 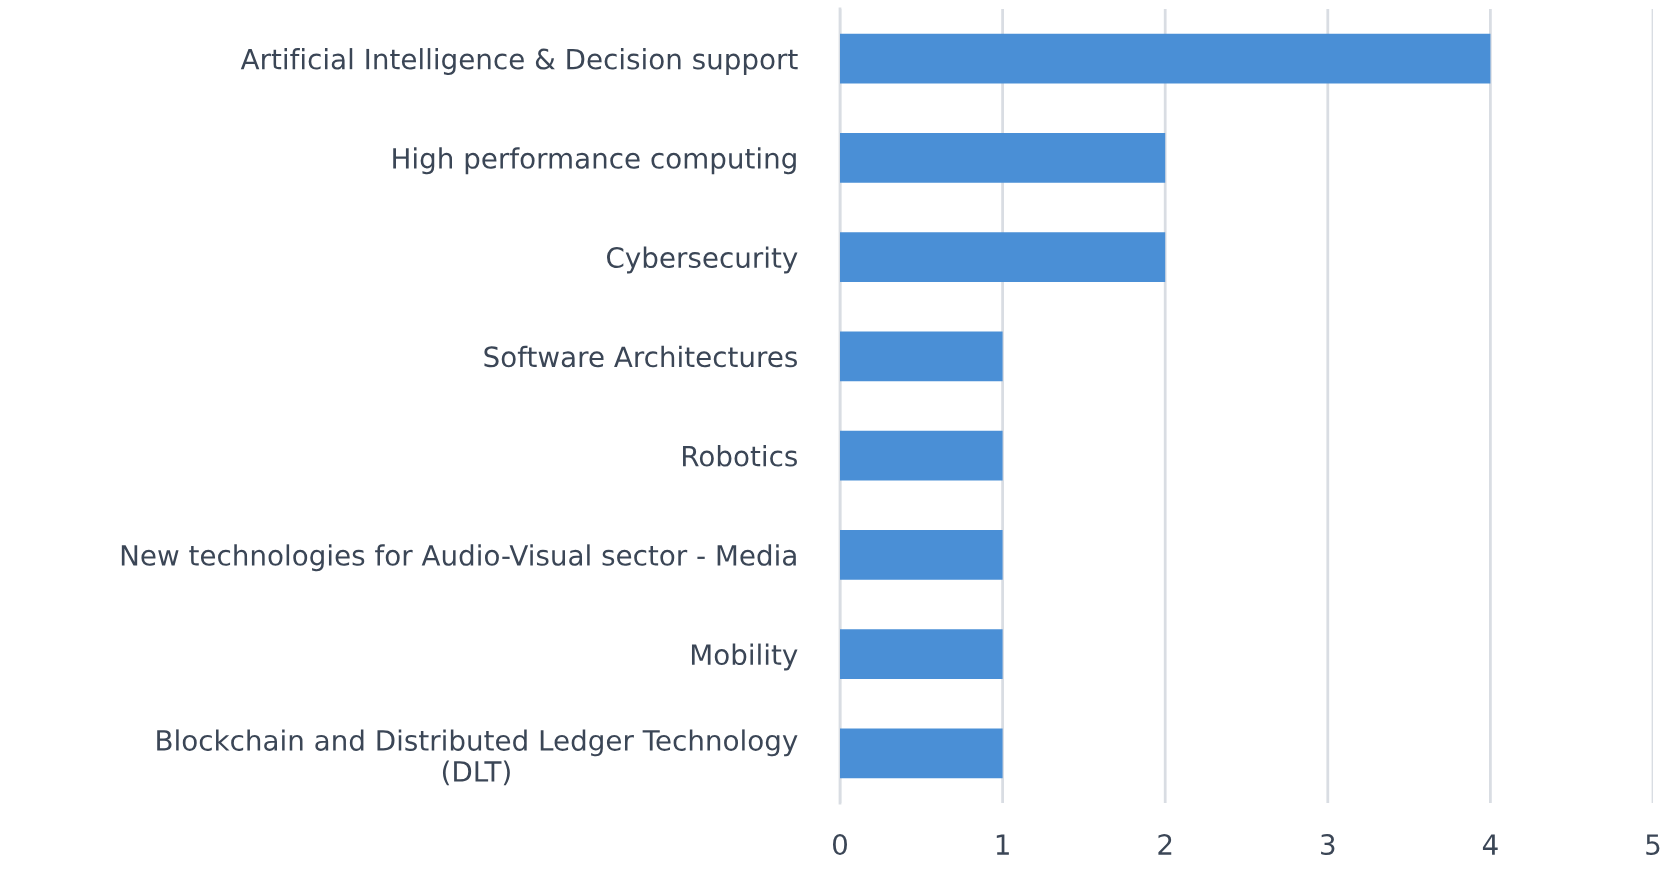 What do you see at coordinates (640, 356) in the screenshot?
I see `y-tick-label: Software Architectures` at bounding box center [640, 356].